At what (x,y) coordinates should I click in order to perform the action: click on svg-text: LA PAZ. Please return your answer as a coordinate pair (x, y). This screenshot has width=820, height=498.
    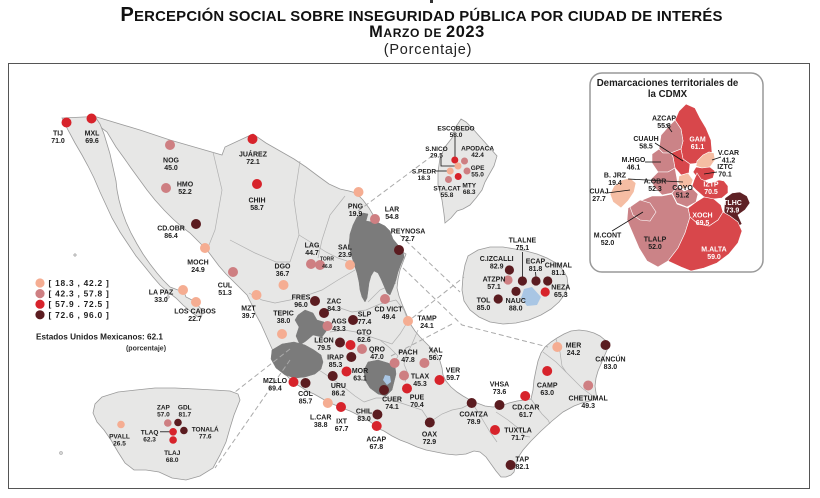
    Looking at the image, I should click on (161, 293).